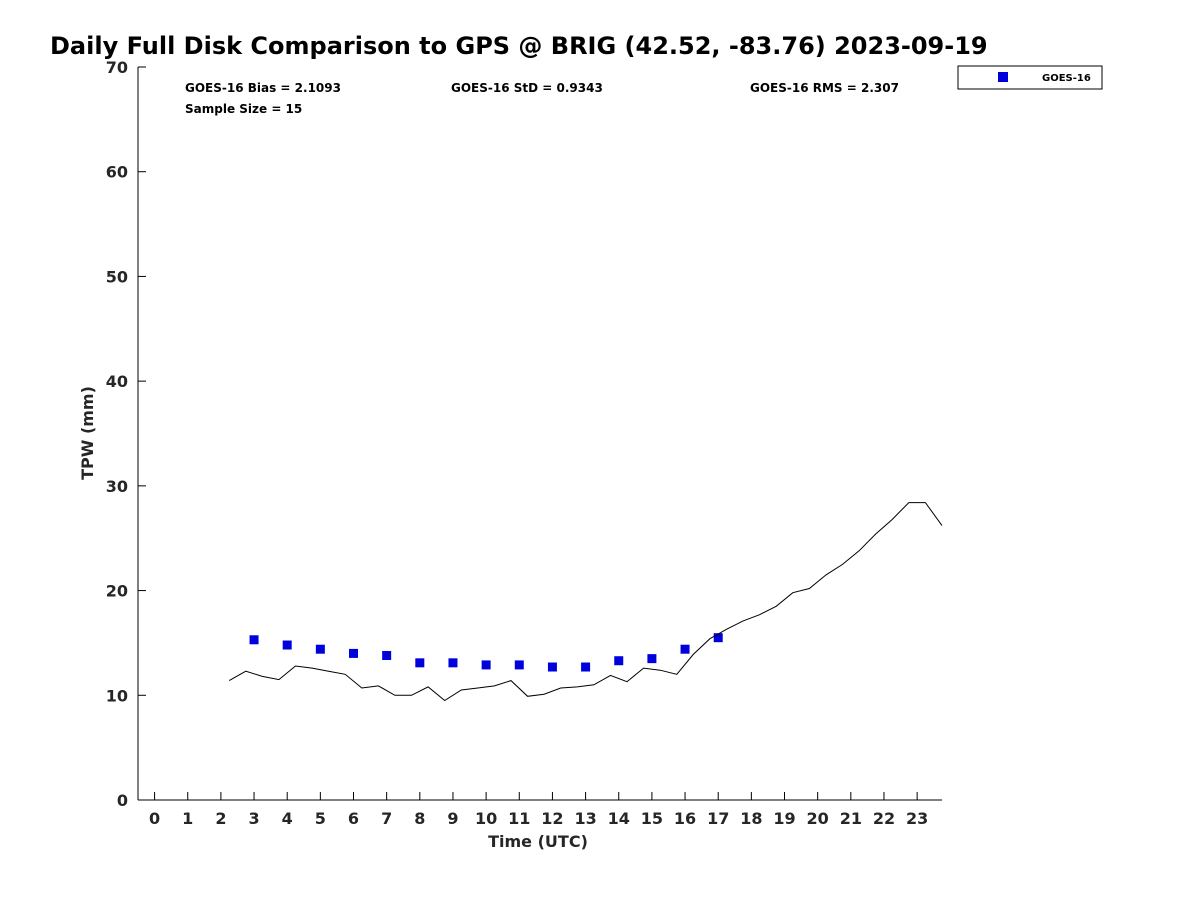  Describe the element at coordinates (126, 434) in the screenshot. I see `y-axis-ticks: 0 10 20 30 40 50 60 70` at that location.